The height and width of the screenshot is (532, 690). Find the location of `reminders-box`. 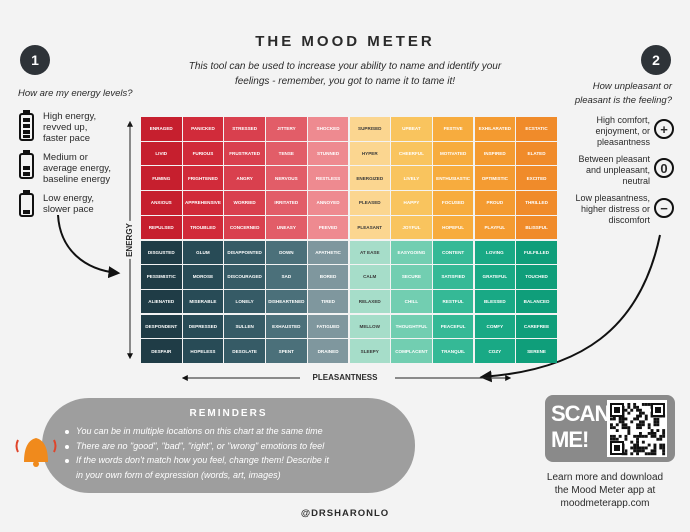

reminders-box is located at coordinates (228, 445).